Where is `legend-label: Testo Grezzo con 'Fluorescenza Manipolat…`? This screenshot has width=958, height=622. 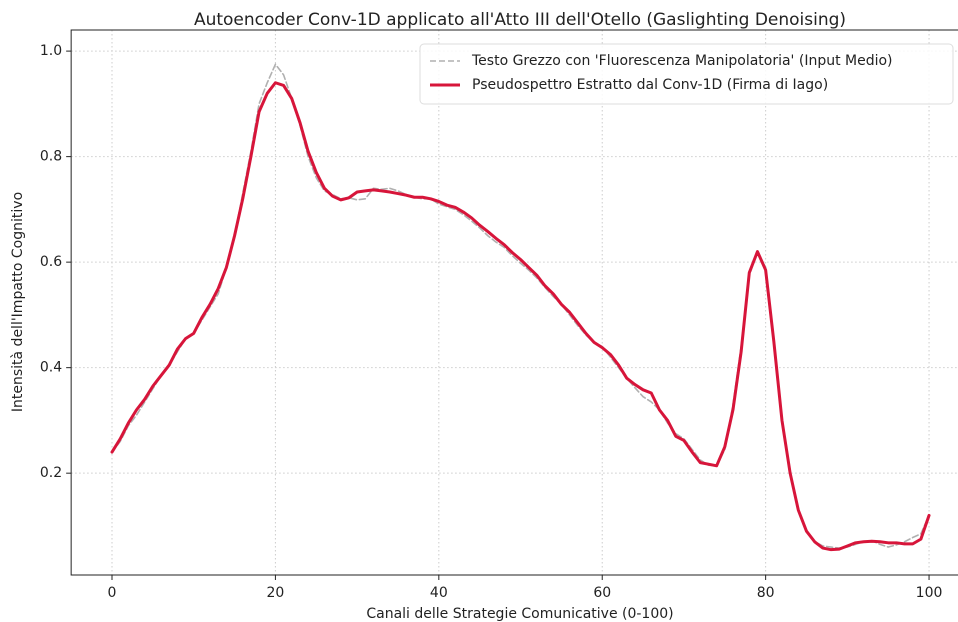 legend-label: Testo Grezzo con 'Fluorescenza Manipolat… is located at coordinates (682, 61).